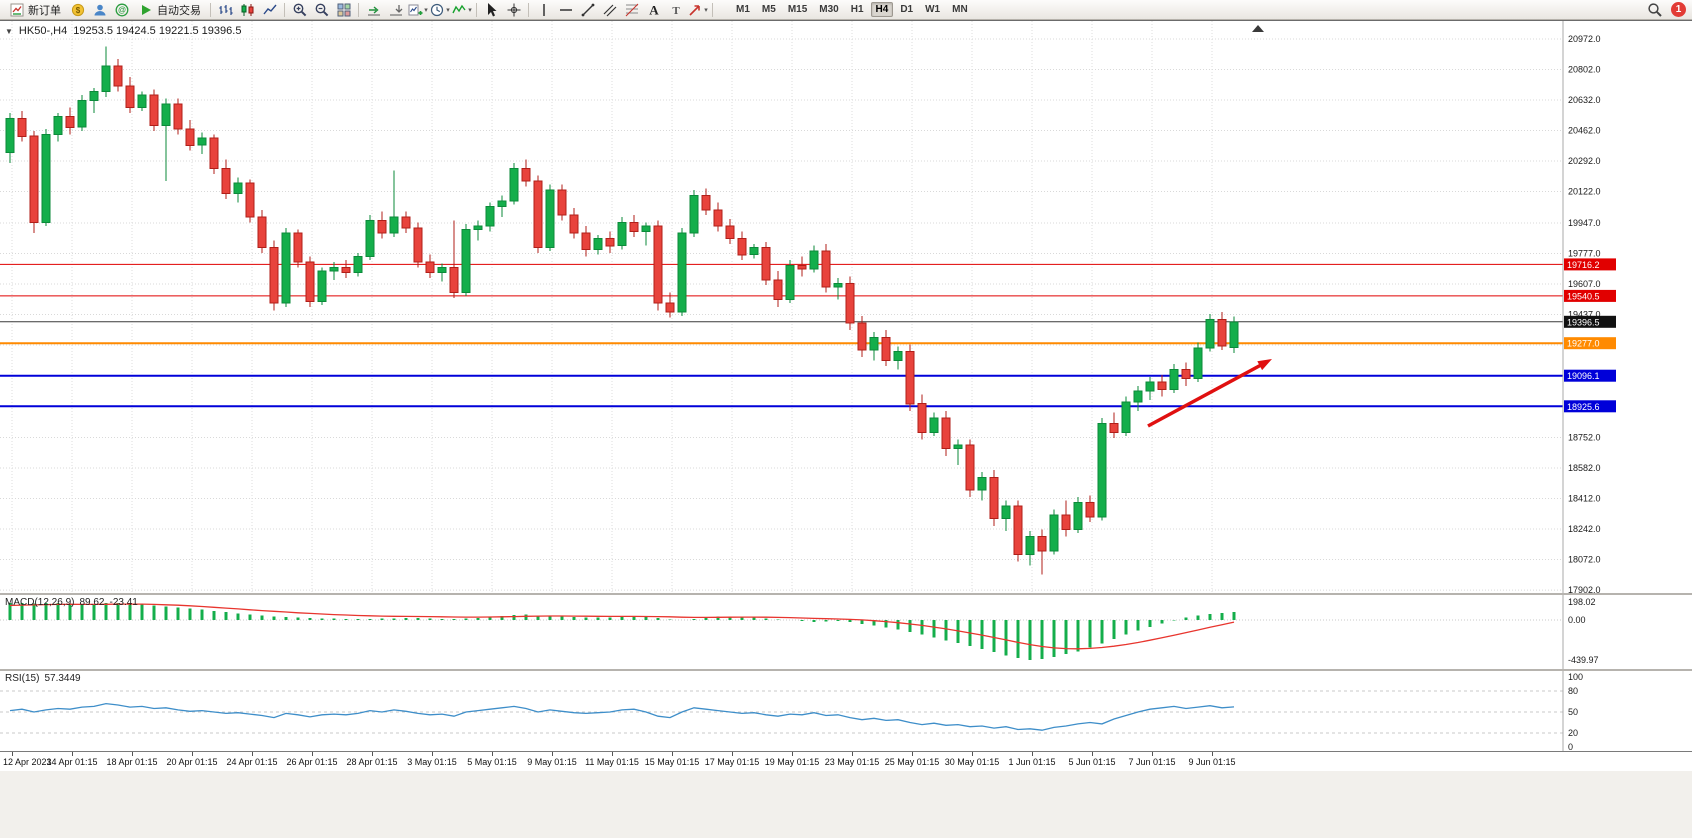 The height and width of the screenshot is (838, 1692). I want to click on timeframe-m1-button: M1, so click(743, 9).